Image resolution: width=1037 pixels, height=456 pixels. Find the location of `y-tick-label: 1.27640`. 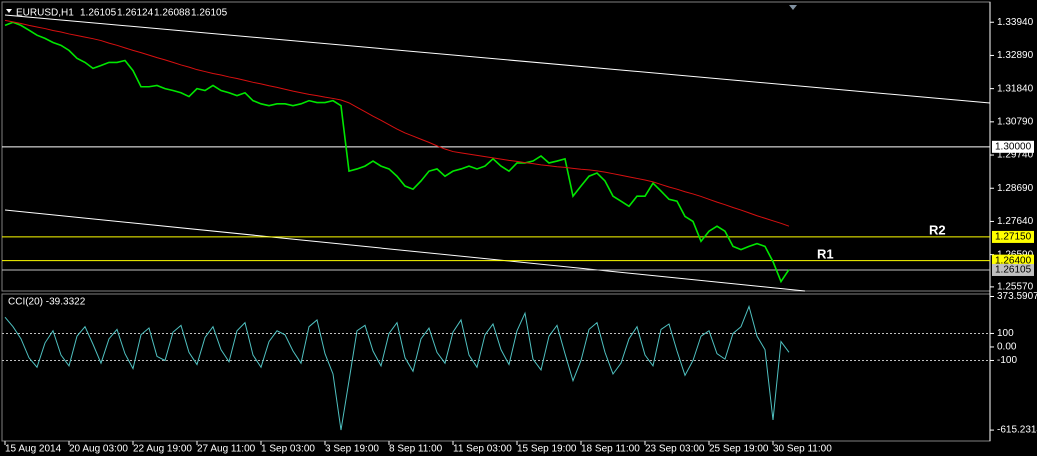

y-tick-label: 1.27640 is located at coordinates (1015, 221).